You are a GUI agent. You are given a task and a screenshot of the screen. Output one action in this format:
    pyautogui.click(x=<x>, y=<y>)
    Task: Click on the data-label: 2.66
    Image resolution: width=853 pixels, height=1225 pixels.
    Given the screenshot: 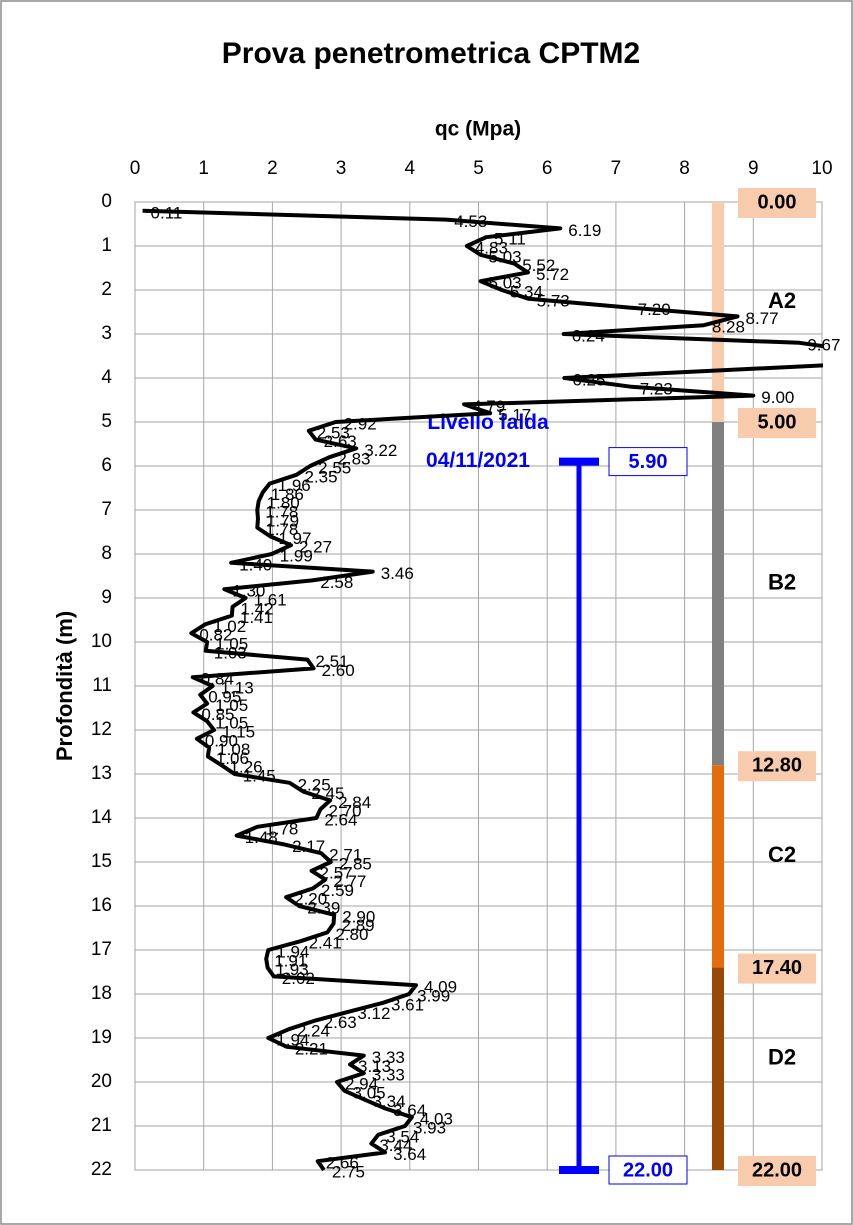 What is the action you would take?
    pyautogui.click(x=342, y=1163)
    